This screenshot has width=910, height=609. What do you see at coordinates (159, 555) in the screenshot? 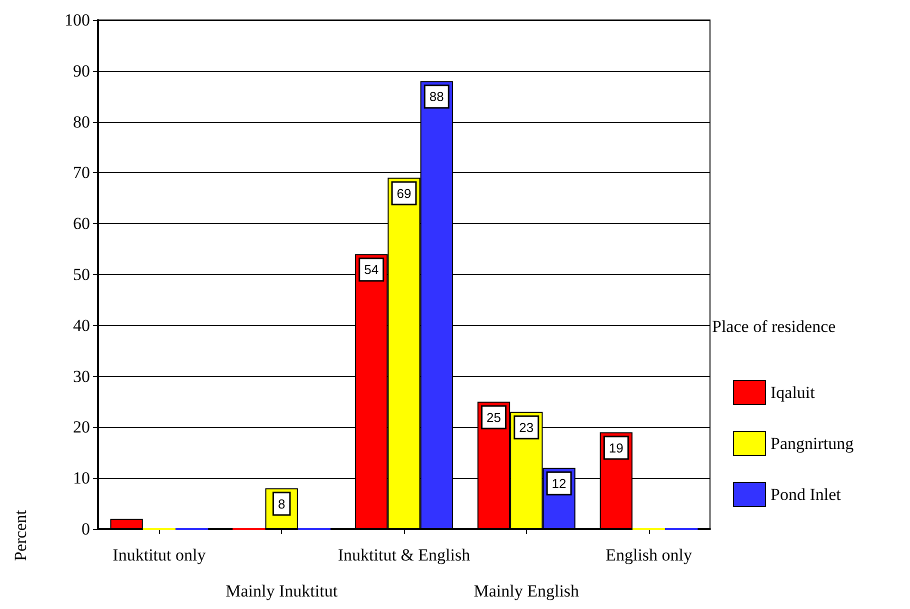
I see `x-tick-label: Inuktitut only` at bounding box center [159, 555].